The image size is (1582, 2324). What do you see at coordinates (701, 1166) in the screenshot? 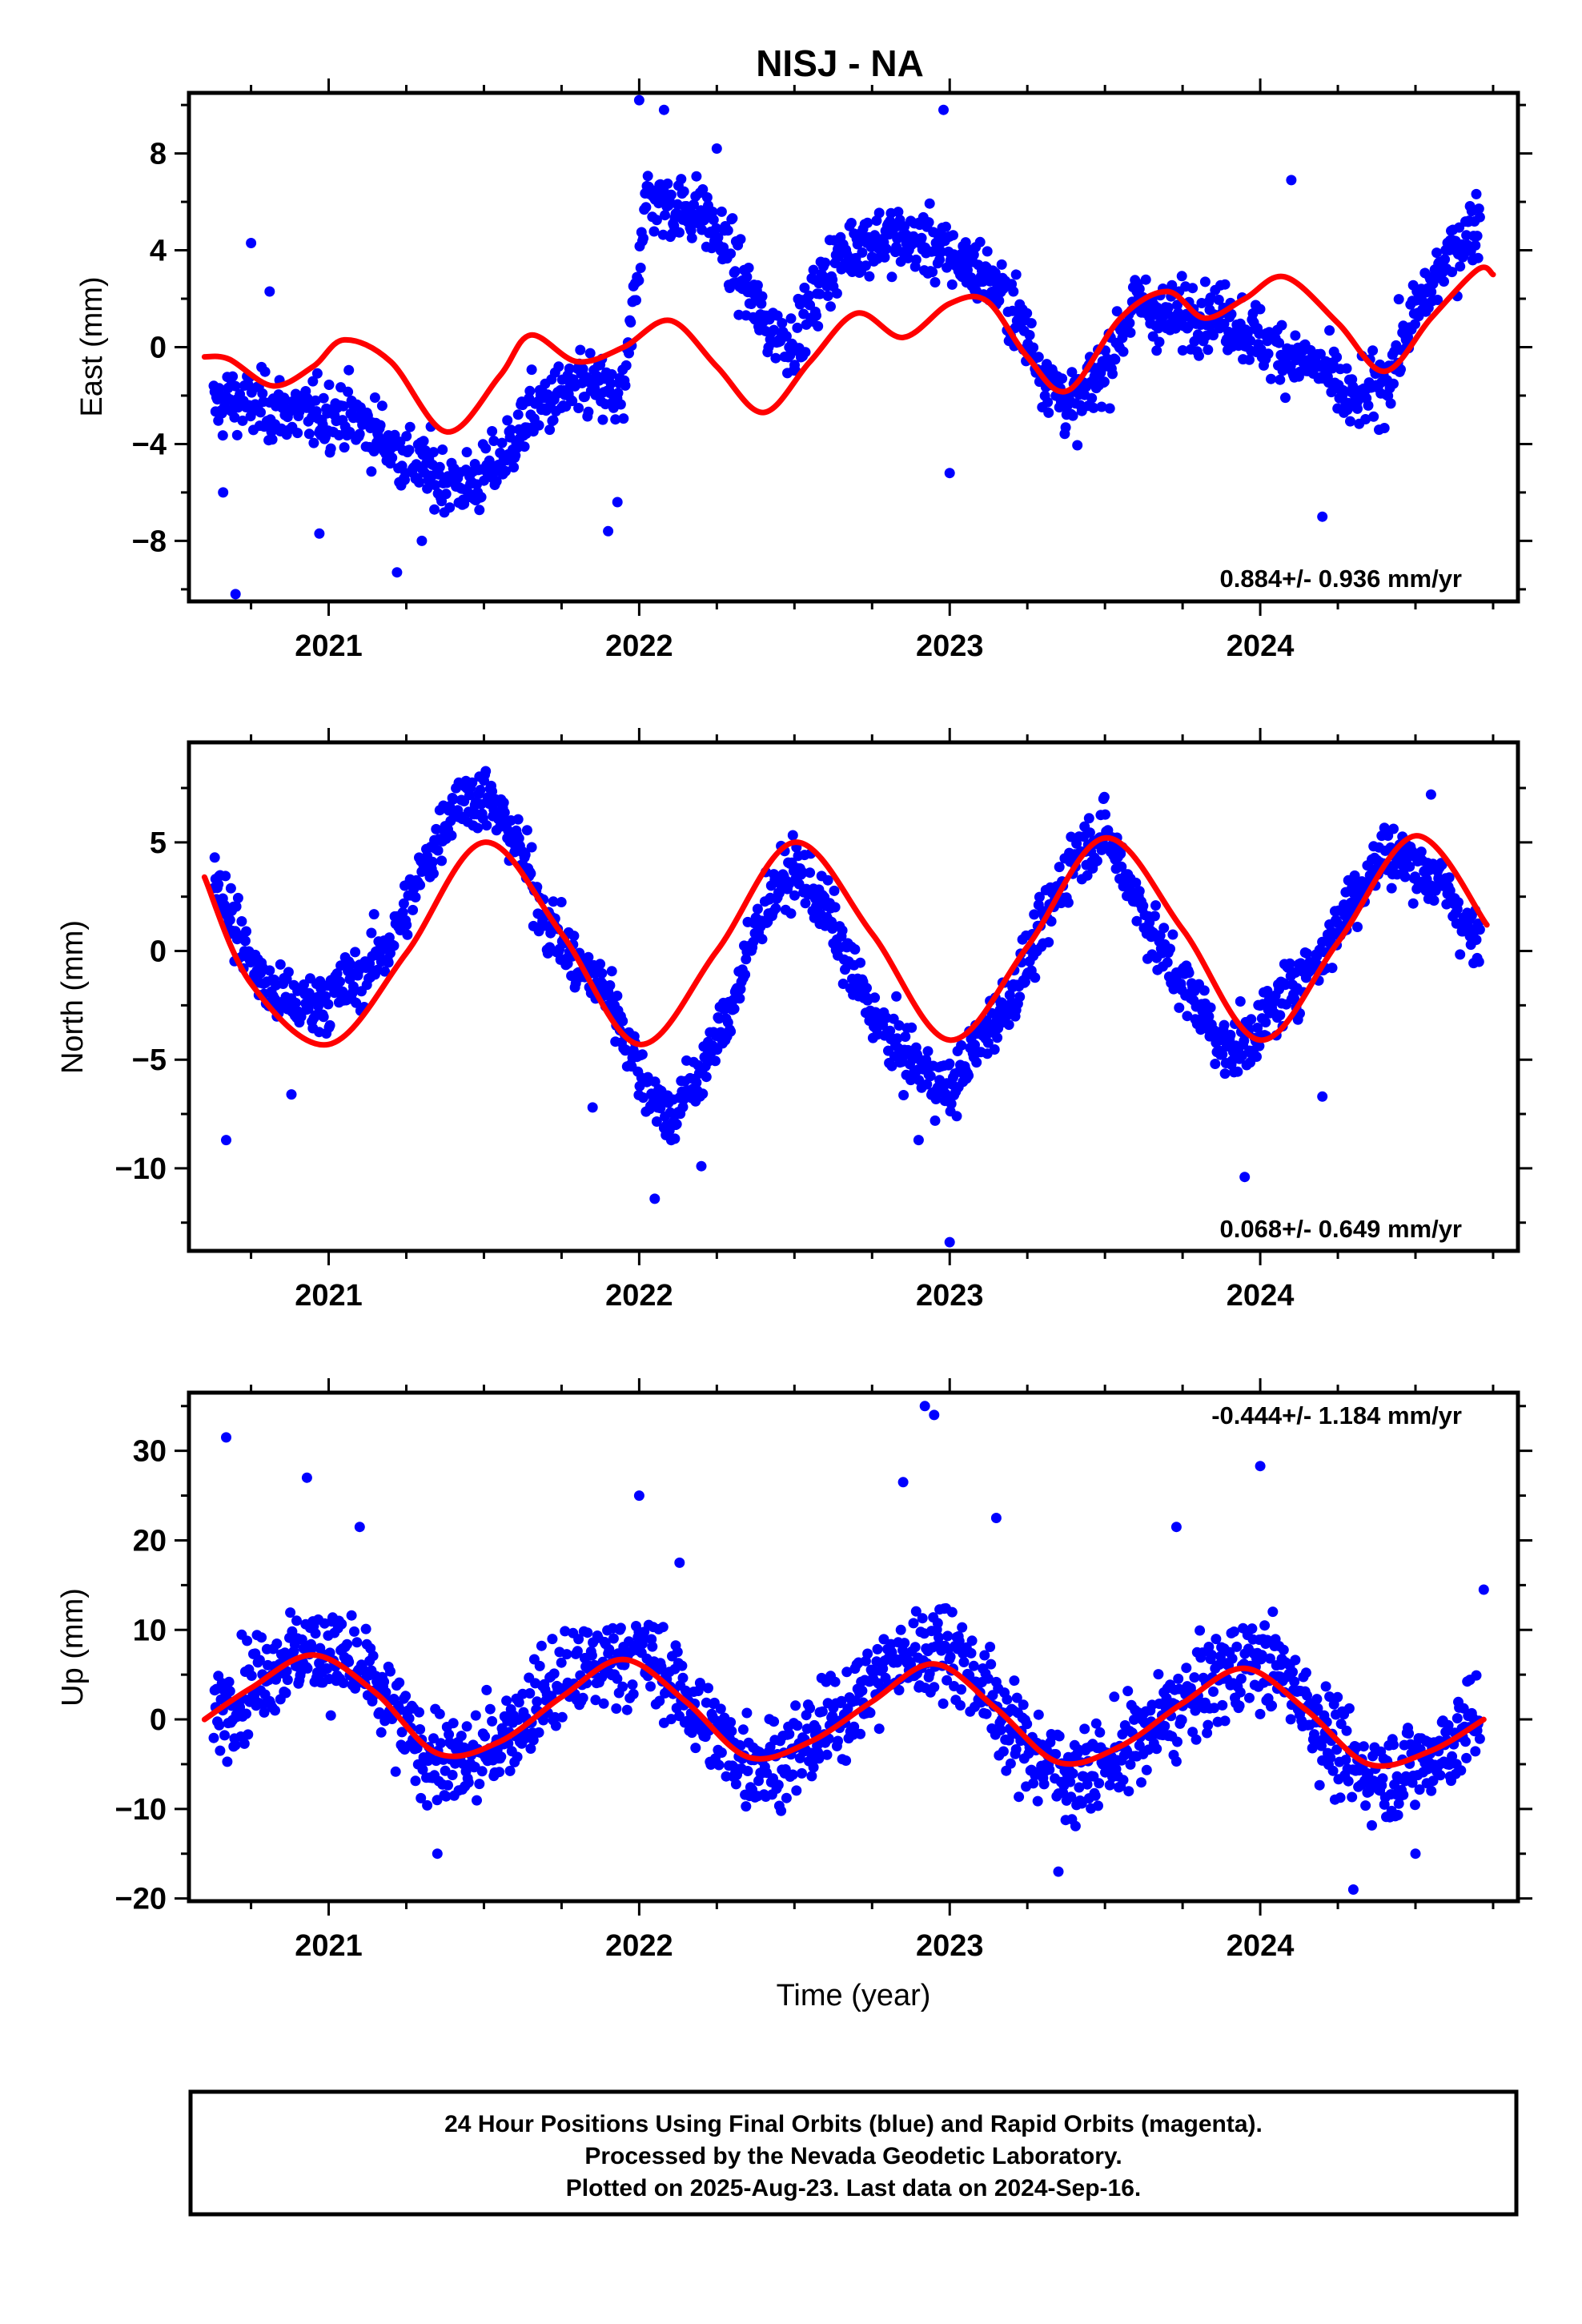
I see `north-outlier-point` at bounding box center [701, 1166].